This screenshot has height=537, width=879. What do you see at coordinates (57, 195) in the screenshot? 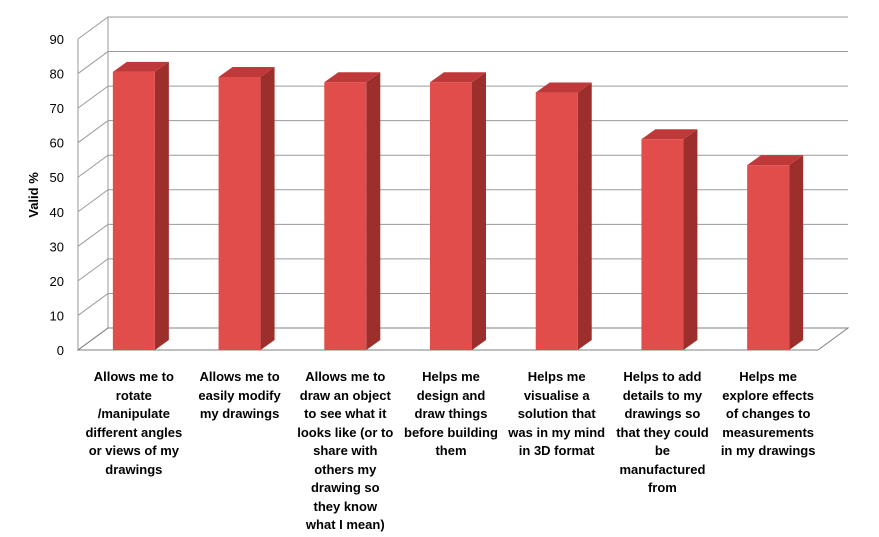
I see `y-axis-ticks: 0 10 20 30 40 50 60 70 80 90` at bounding box center [57, 195].